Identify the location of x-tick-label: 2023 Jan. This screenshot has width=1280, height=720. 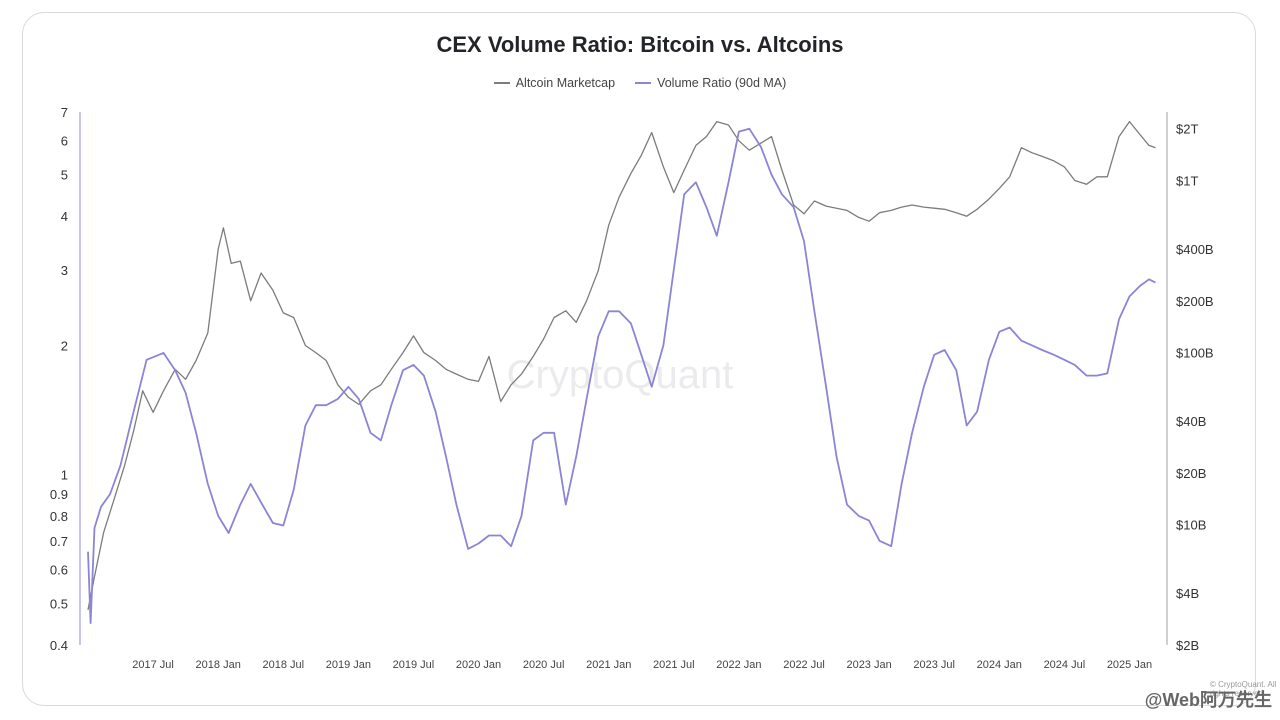
(868, 665).